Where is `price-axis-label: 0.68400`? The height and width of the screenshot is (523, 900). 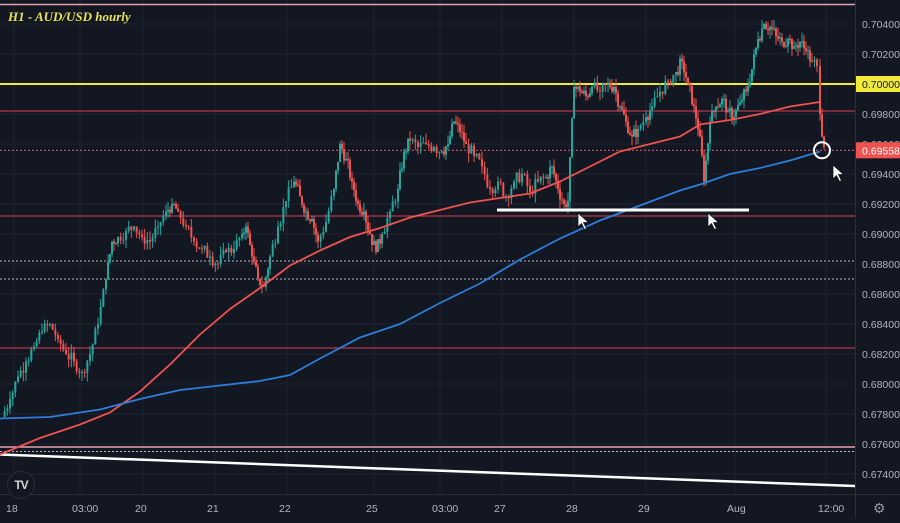
price-axis-label: 0.68400 is located at coordinates (881, 325).